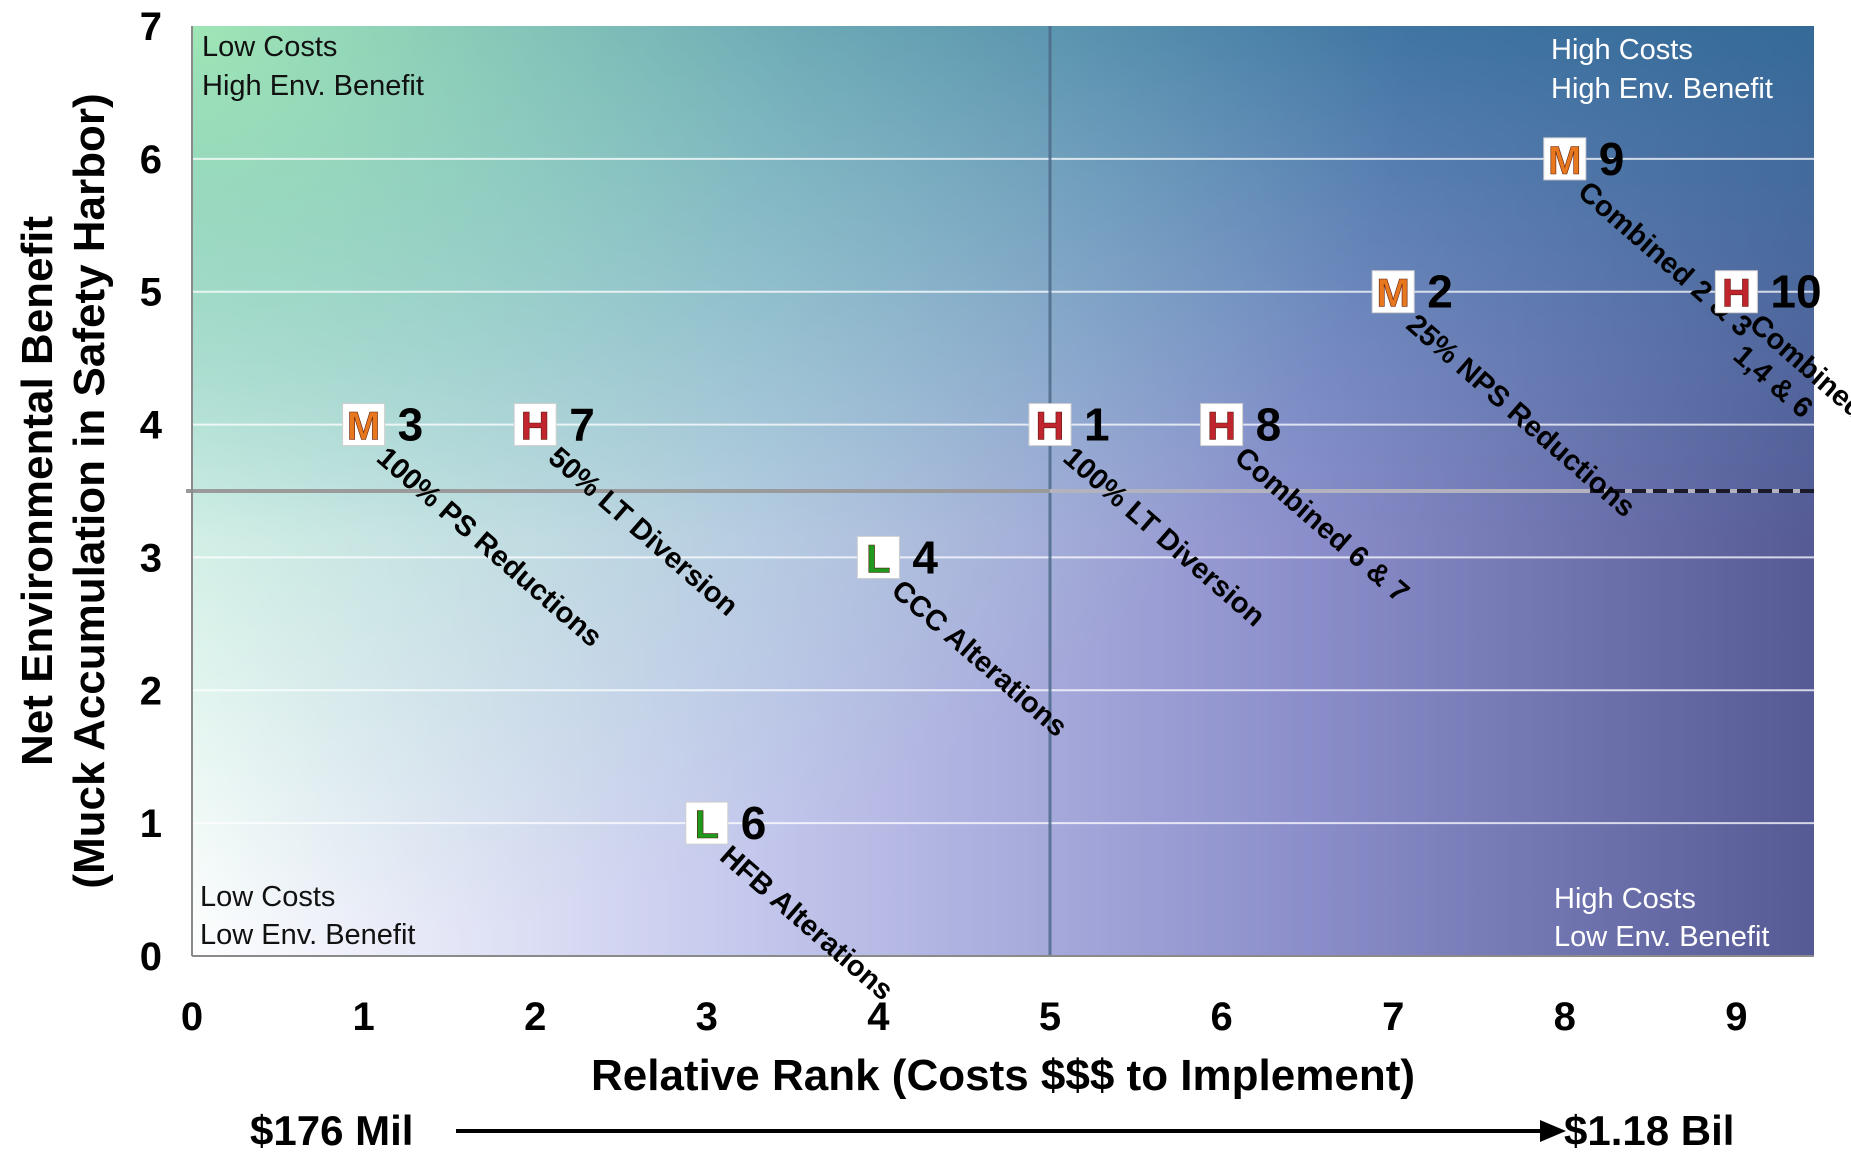  I want to click on y-tick-label: 2, so click(151, 691).